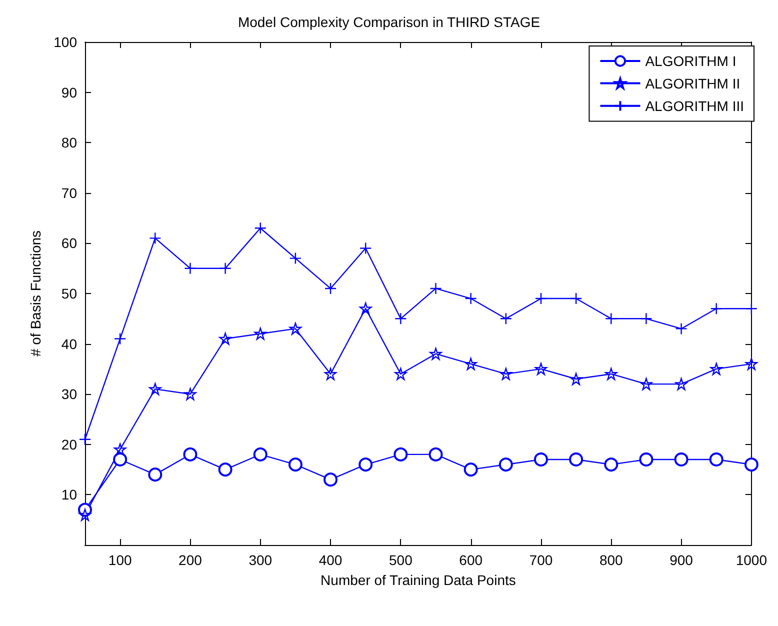  What do you see at coordinates (69, 394) in the screenshot?
I see `y-tick-label: 30` at bounding box center [69, 394].